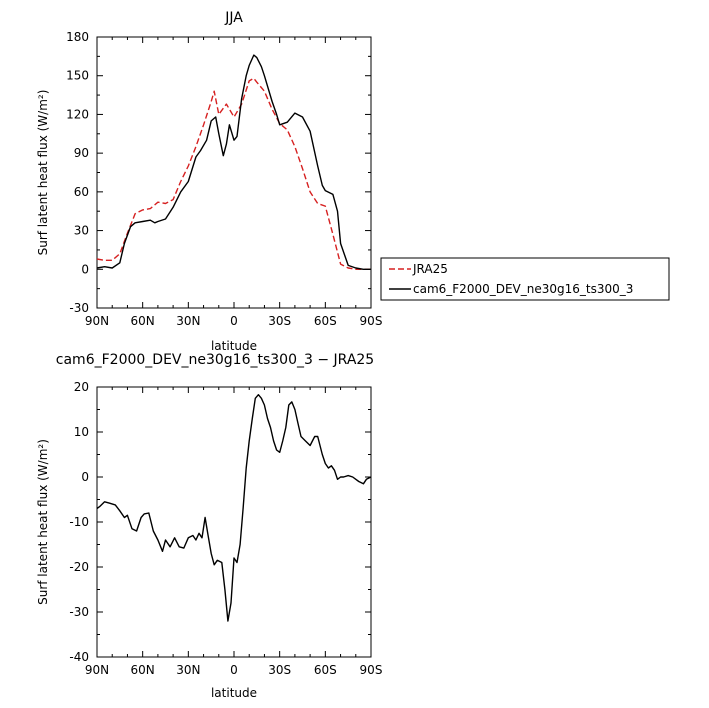 This screenshot has width=709, height=708. Describe the element at coordinates (81, 432) in the screenshot. I see `ytick-label: 10` at that location.